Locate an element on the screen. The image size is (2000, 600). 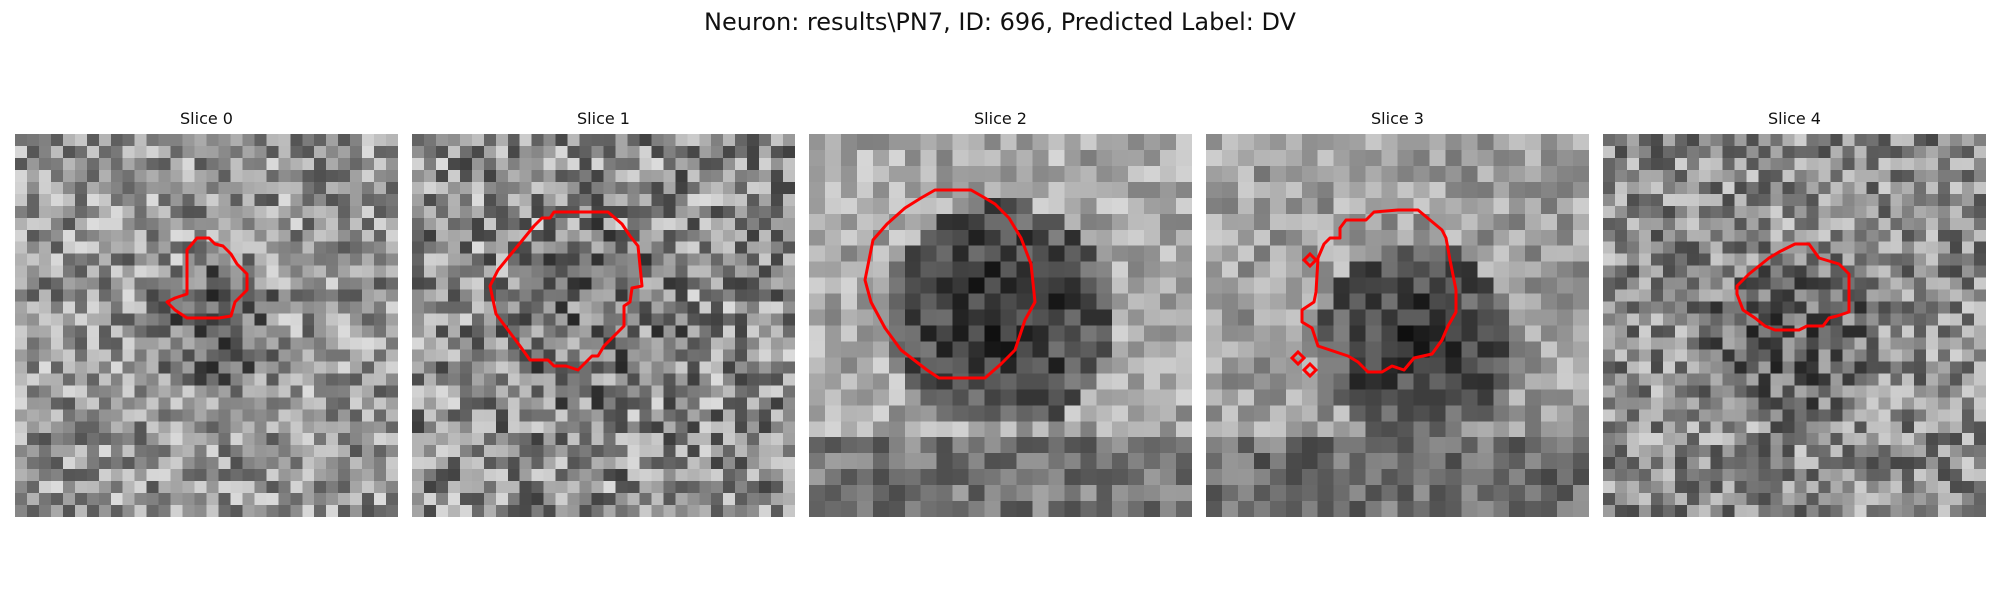
slice-4-image is located at coordinates (1794, 325).